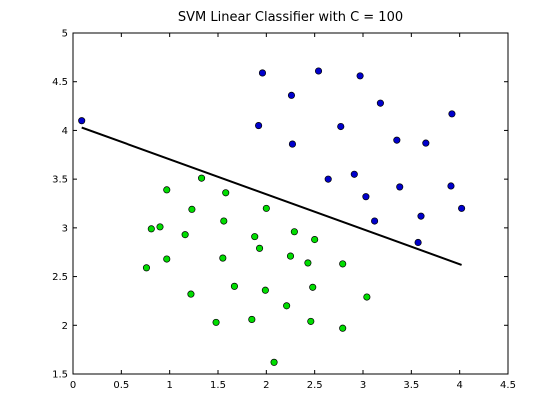  What do you see at coordinates (169, 385) in the screenshot?
I see `x-tick-label: 1` at bounding box center [169, 385].